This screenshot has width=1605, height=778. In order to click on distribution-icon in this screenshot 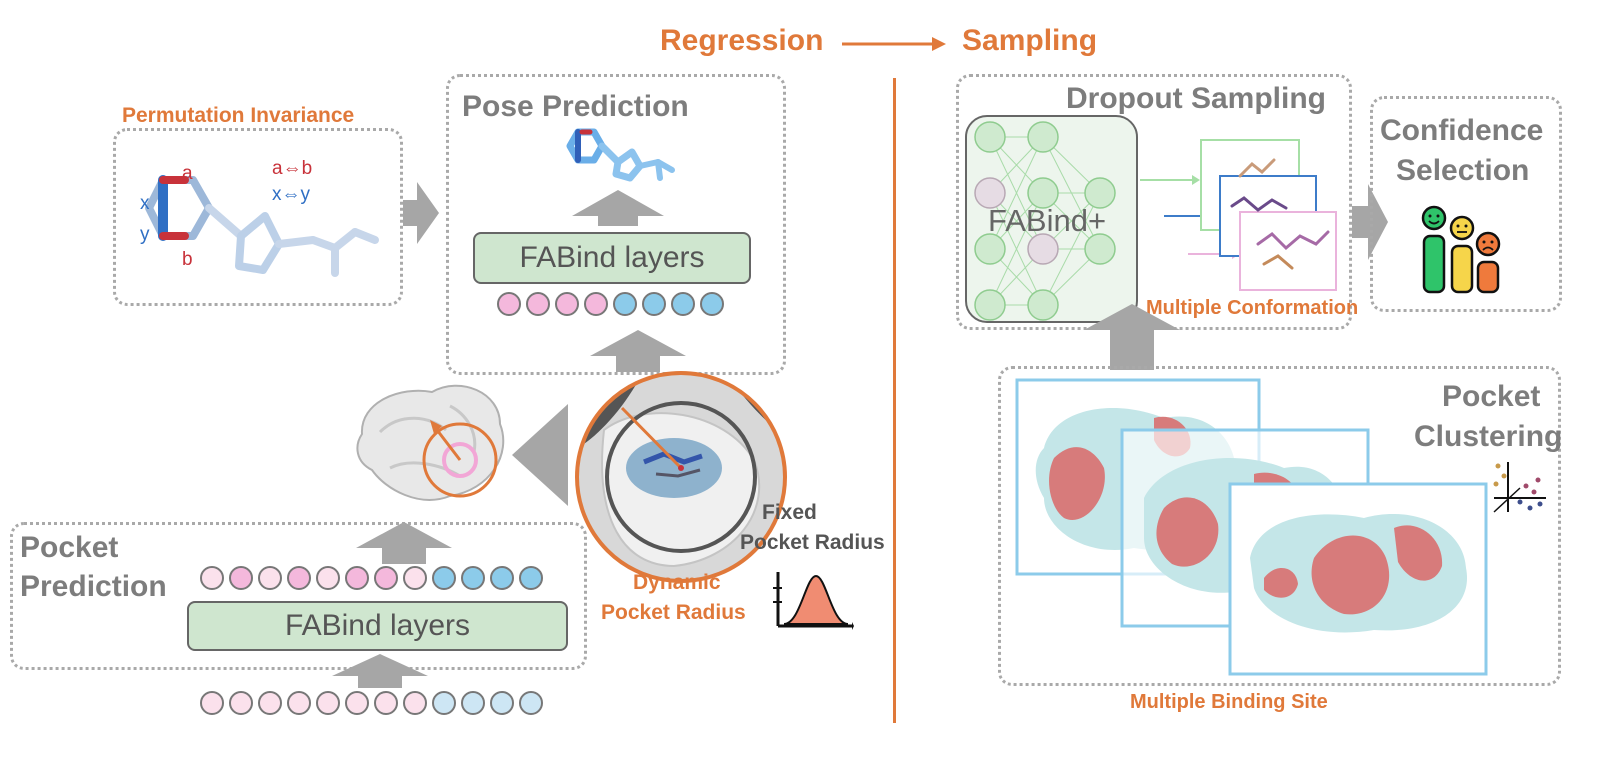, I will do `click(813, 601)`.